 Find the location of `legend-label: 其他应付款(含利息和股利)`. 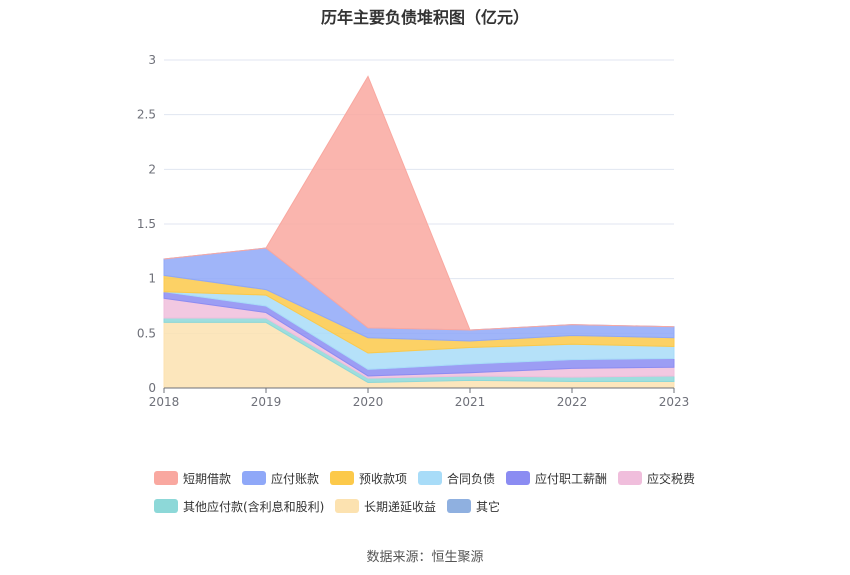

legend-label: 其他应付款(含利息和股利) is located at coordinates (254, 506).